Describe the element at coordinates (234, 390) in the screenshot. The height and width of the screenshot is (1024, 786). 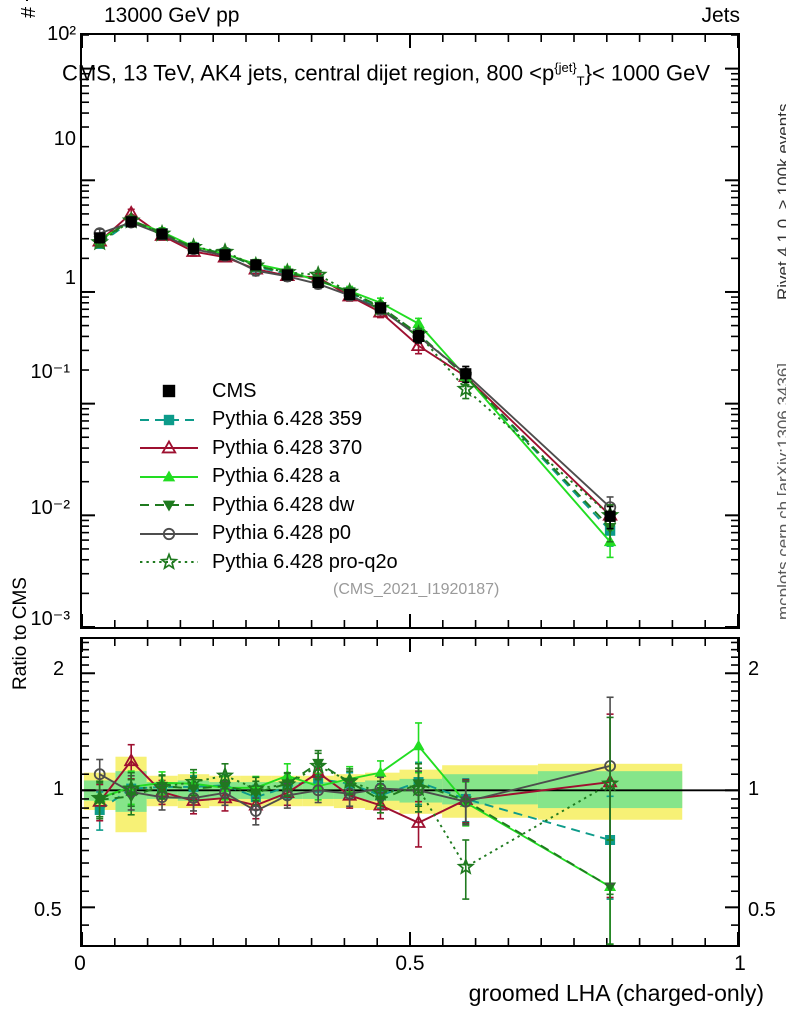
I see `legend-label-0: CMS` at that location.